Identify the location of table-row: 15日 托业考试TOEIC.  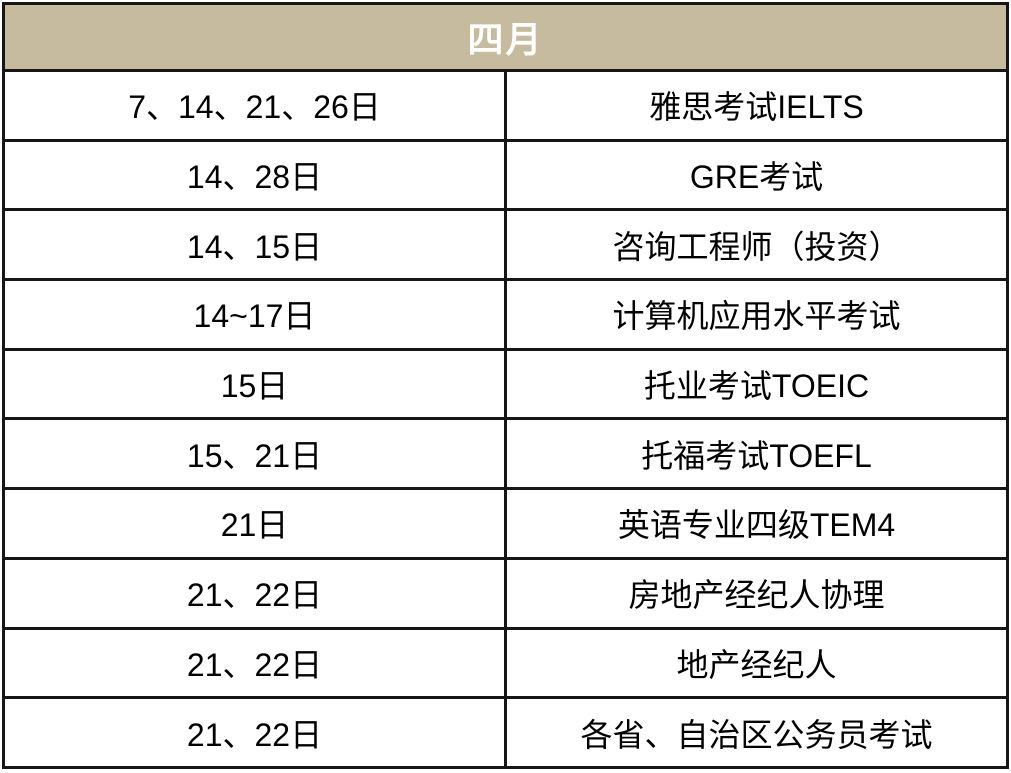
(505, 384).